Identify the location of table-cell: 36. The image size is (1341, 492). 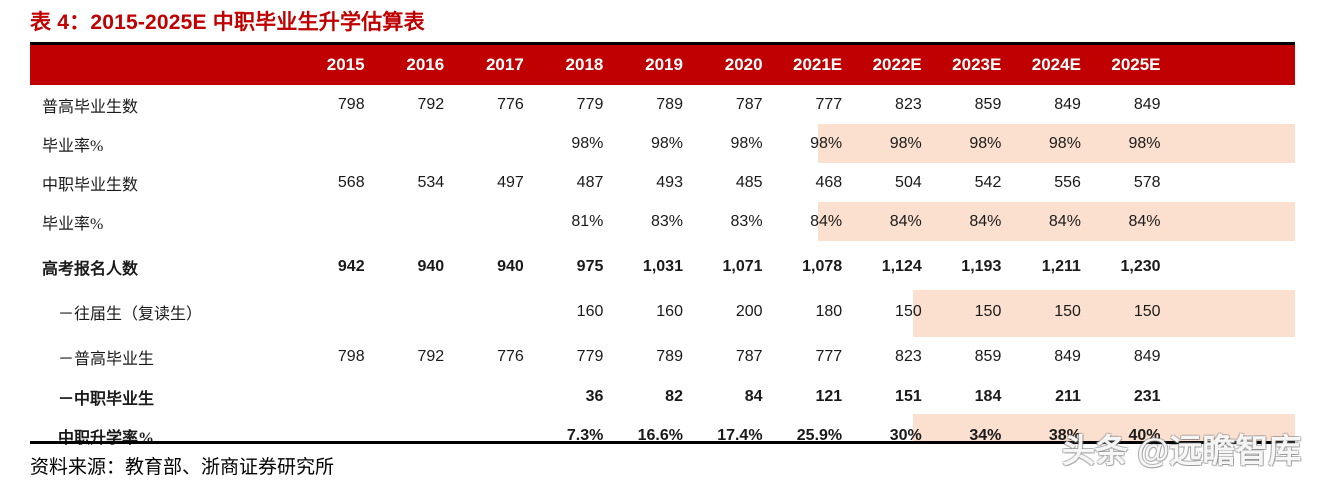
(594, 396).